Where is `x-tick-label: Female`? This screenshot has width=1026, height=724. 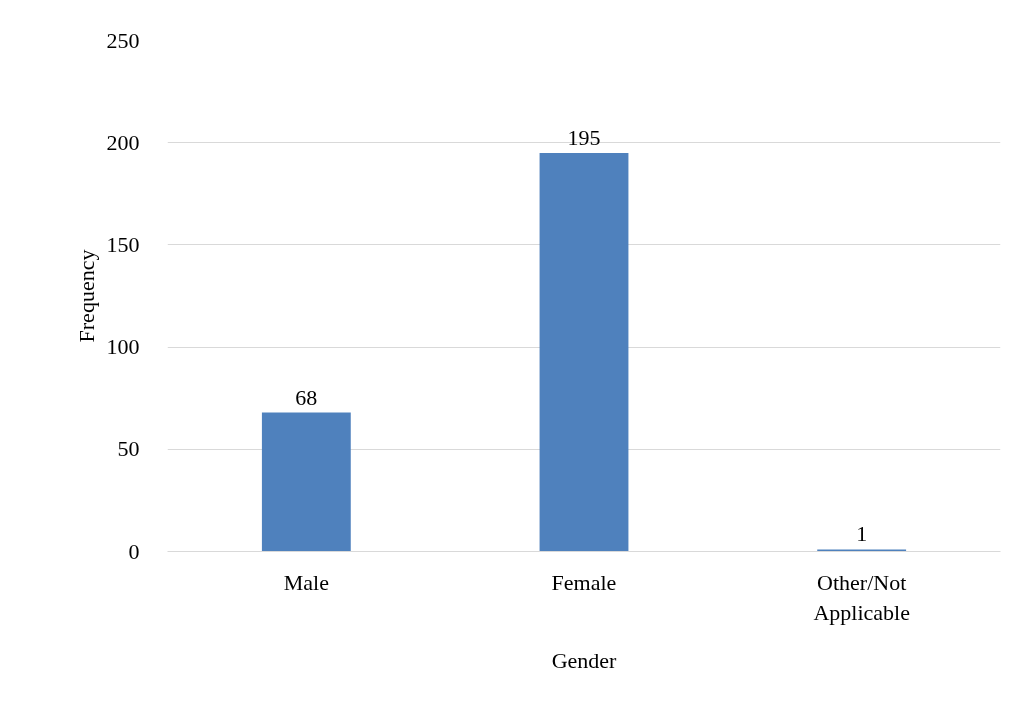 x-tick-label: Female is located at coordinates (584, 582).